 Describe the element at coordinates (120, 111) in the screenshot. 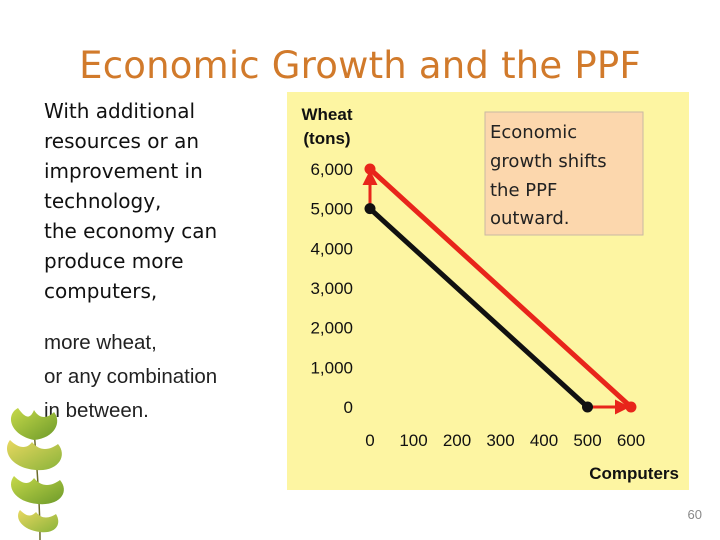

I see `body-line: With additional` at that location.